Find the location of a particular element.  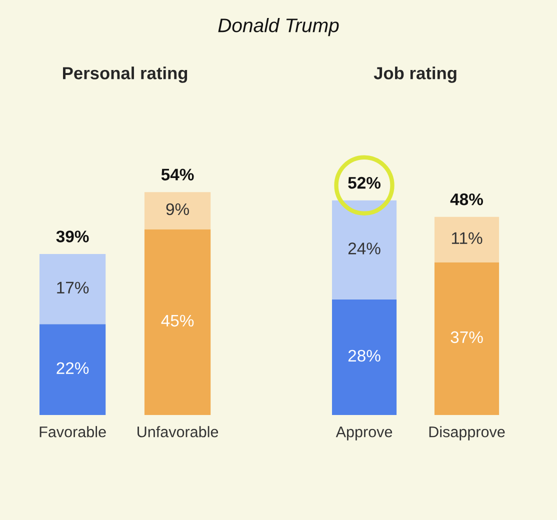

x-tick-label: Disapprove is located at coordinates (467, 433).